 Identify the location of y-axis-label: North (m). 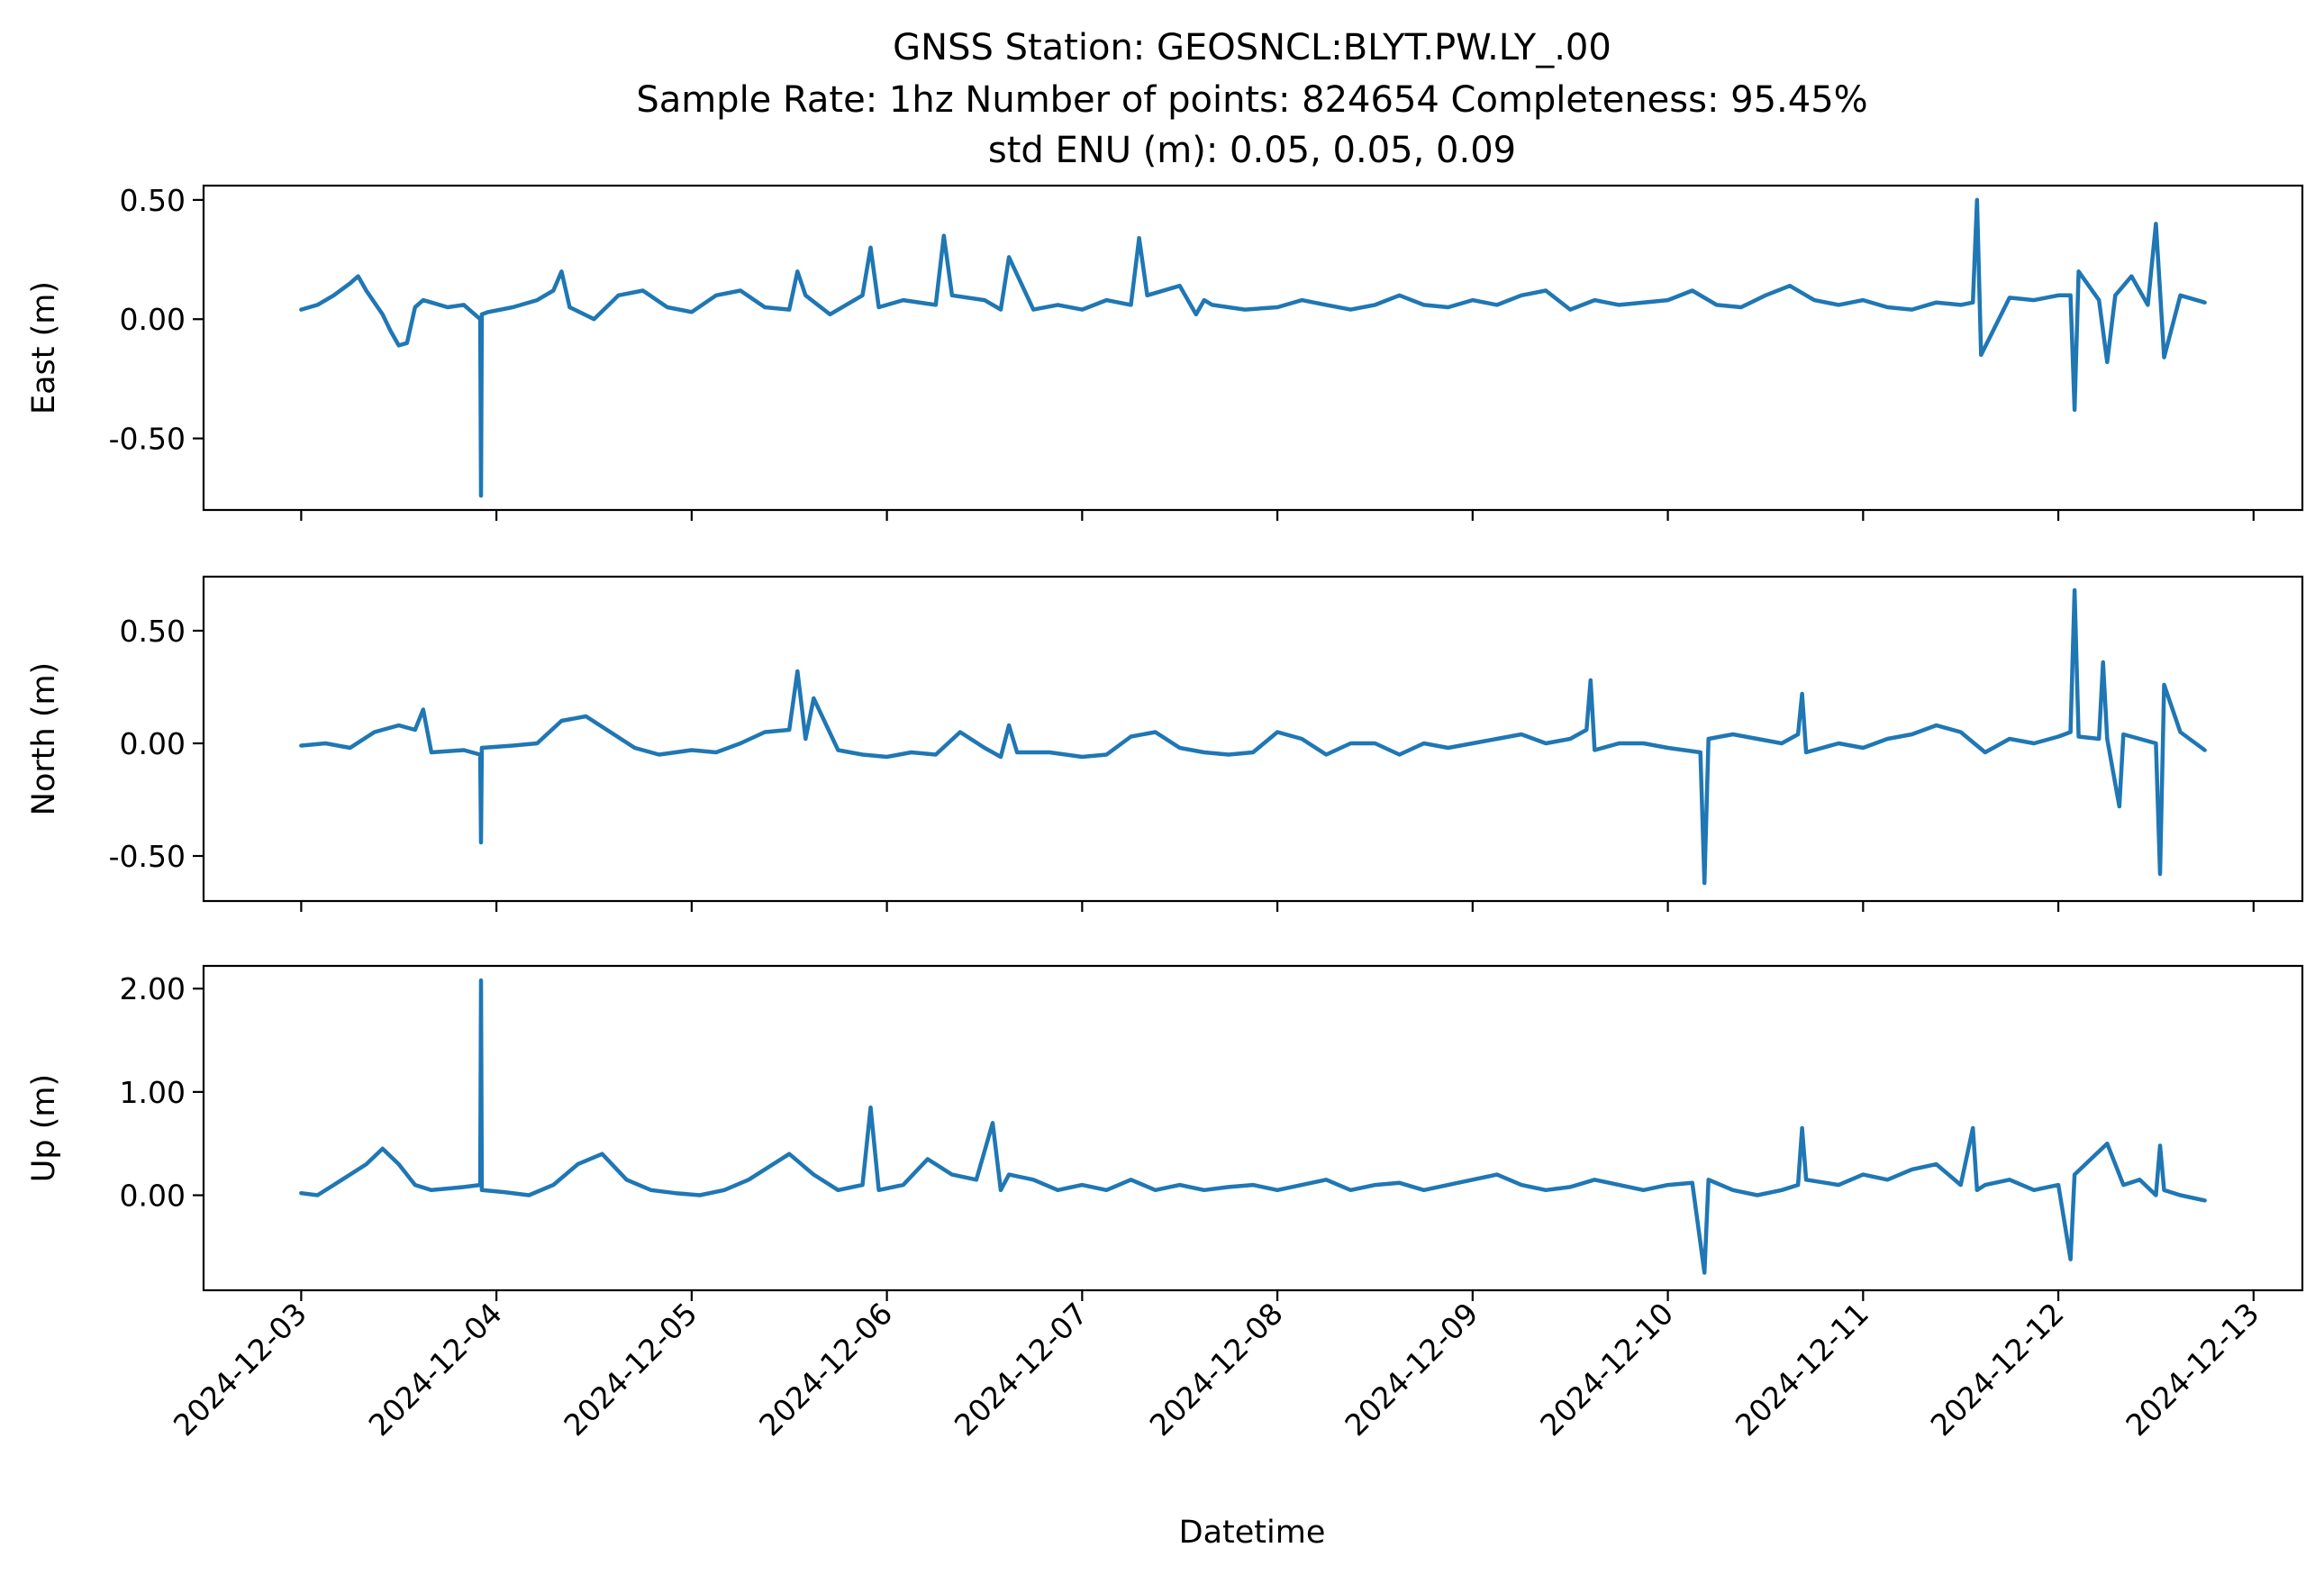
(44, 738).